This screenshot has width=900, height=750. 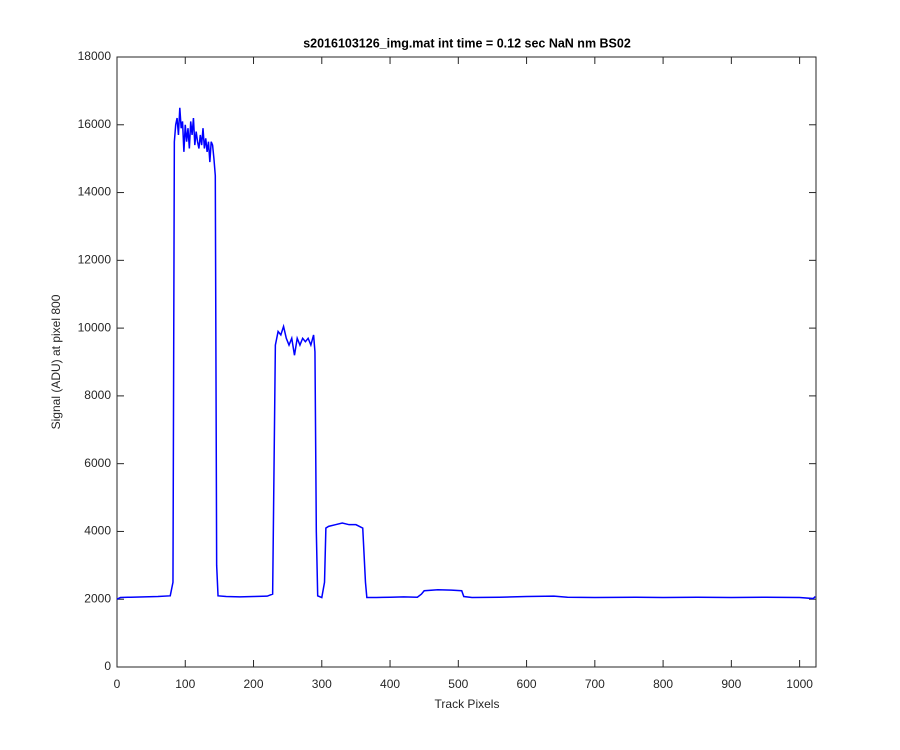 I want to click on x-tick-label: 1000, so click(x=799, y=684).